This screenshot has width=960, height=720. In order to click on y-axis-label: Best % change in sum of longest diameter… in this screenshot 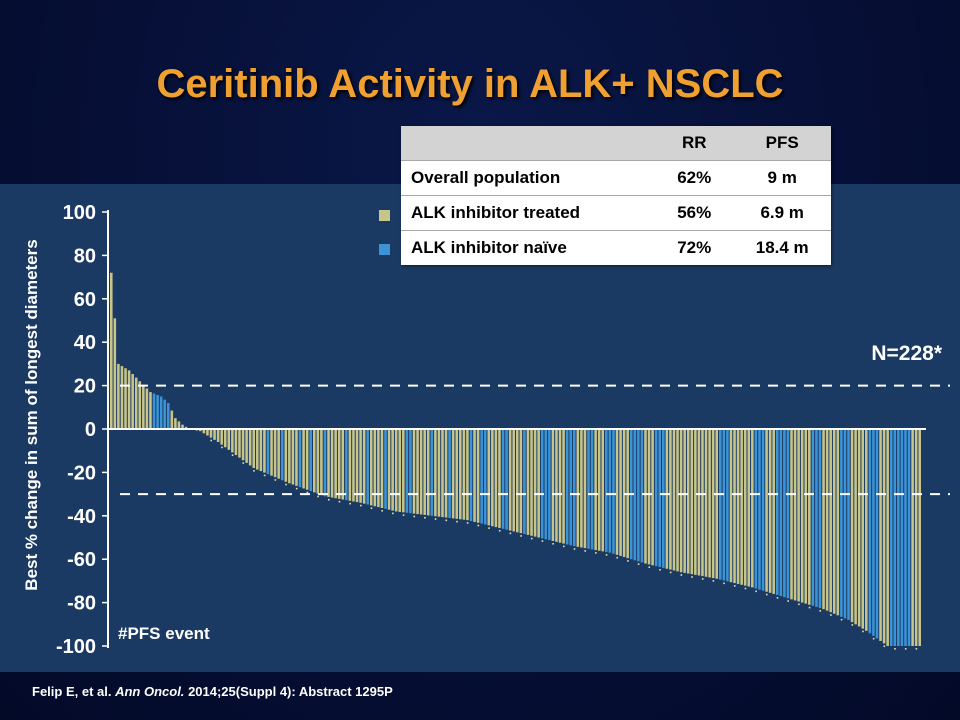, I will do `click(31, 414)`.